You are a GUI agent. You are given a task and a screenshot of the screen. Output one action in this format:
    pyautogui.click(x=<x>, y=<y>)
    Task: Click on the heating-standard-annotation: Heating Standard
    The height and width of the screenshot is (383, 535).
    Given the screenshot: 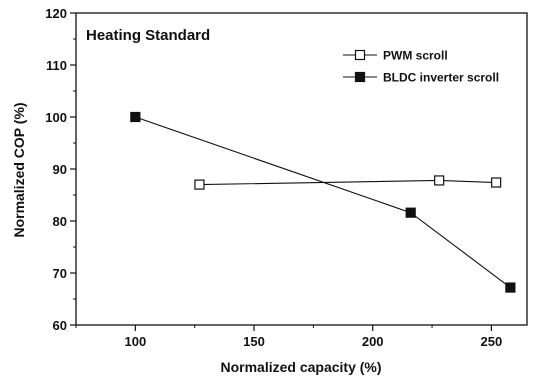 What is the action you would take?
    pyautogui.click(x=148, y=35)
    